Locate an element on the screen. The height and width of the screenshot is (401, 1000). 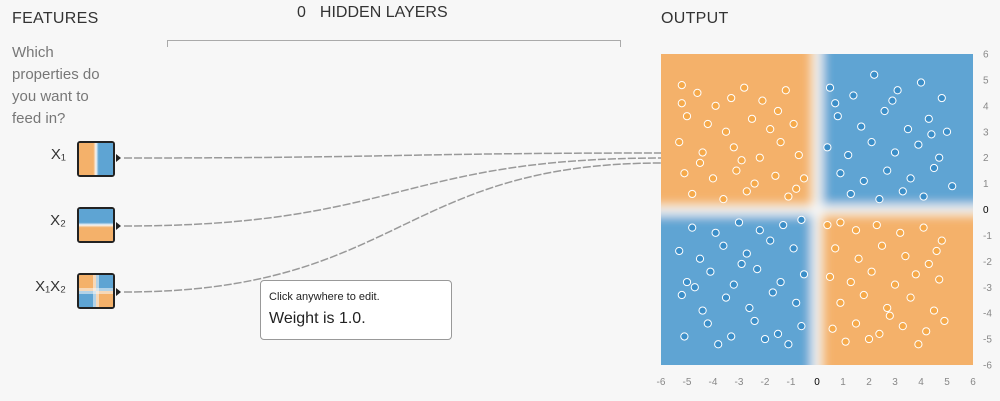
y-tick-label: -5 is located at coordinates (987, 340).